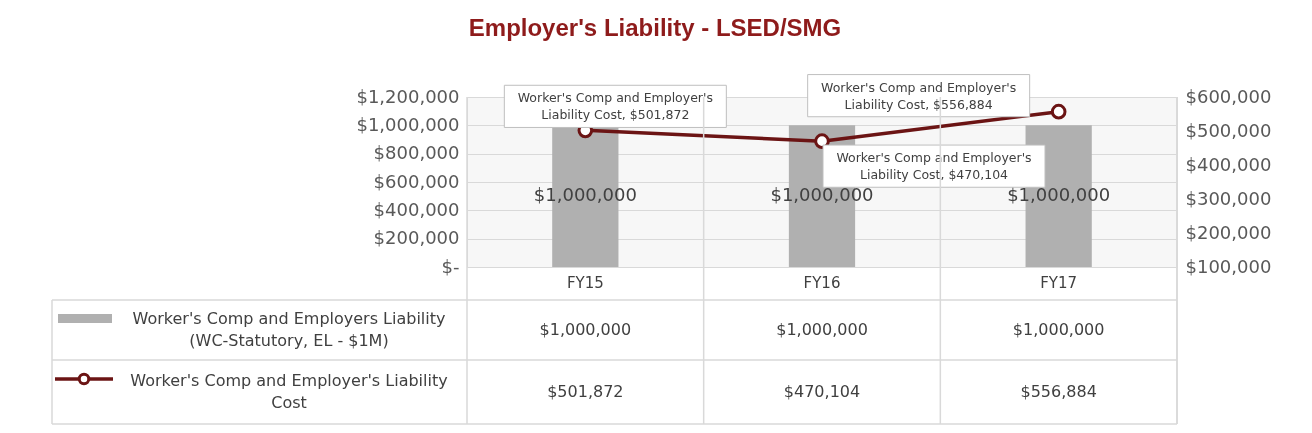  Describe the element at coordinates (450, 266) in the screenshot. I see `y-tick-label: $-` at that location.